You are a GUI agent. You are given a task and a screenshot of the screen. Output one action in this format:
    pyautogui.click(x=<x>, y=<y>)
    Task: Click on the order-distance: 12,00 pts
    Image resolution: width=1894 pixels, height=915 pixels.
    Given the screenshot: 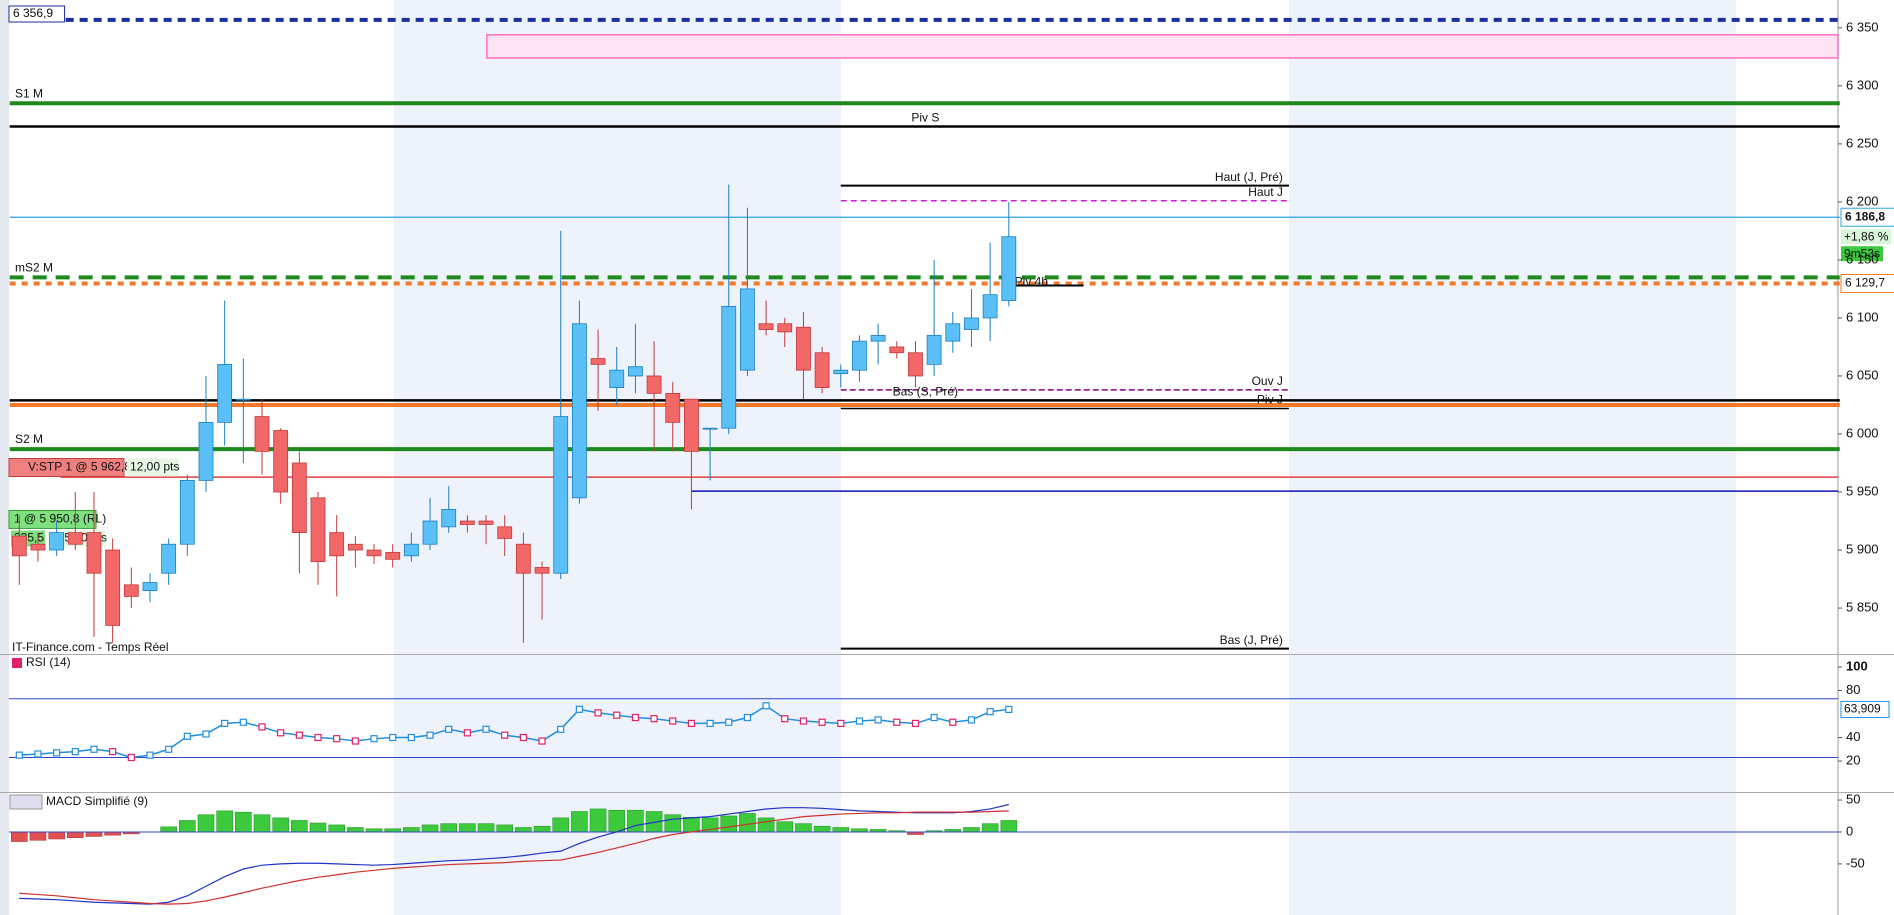 What is the action you would take?
    pyautogui.click(x=154, y=467)
    